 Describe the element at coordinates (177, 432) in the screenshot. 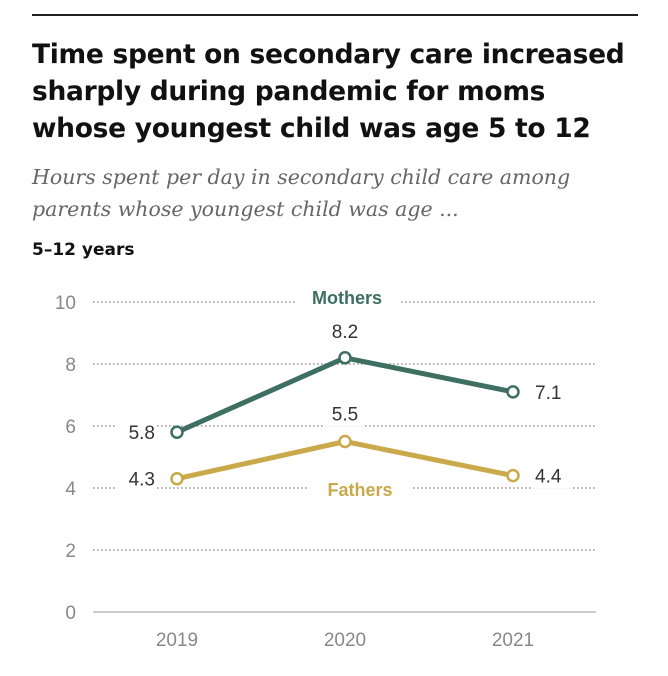

I see `mothers-point-2019` at that location.